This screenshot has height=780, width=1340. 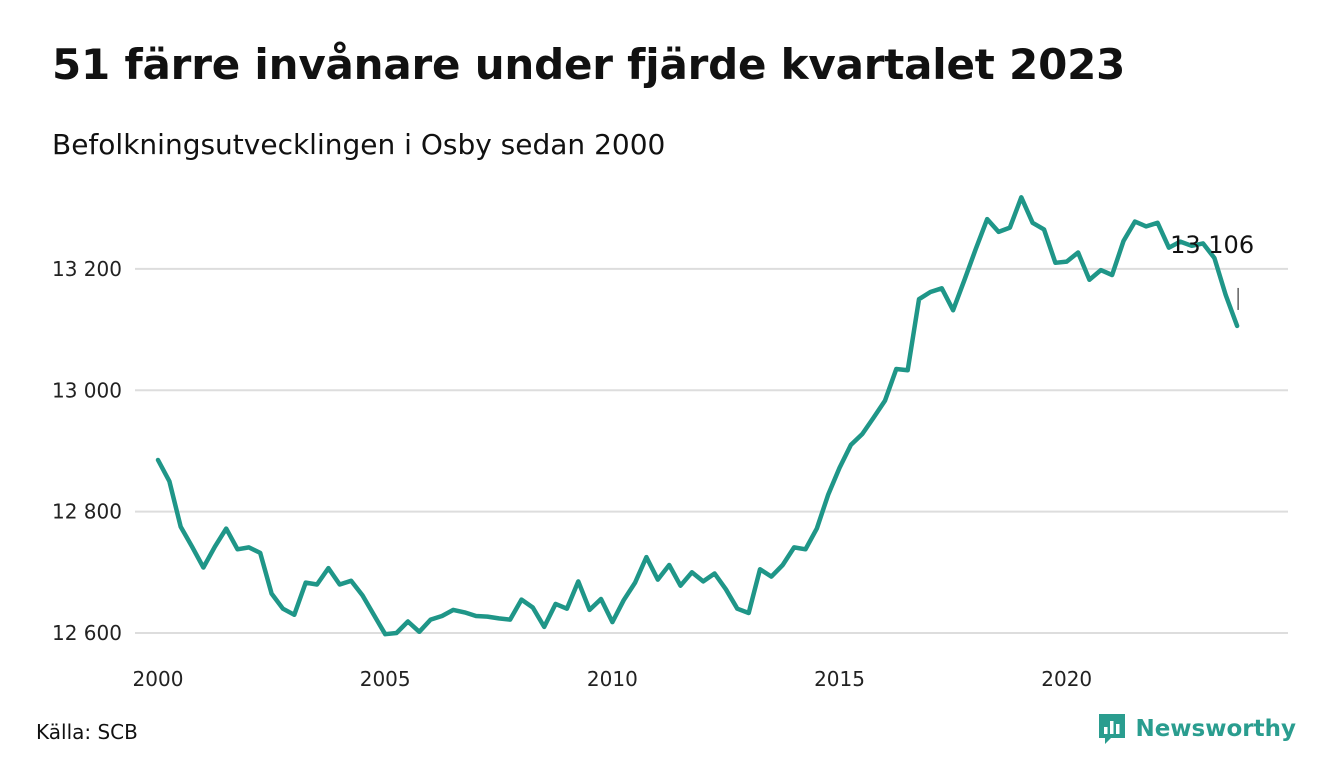 I want to click on x-tick-label: 2010, so click(x=612, y=679).